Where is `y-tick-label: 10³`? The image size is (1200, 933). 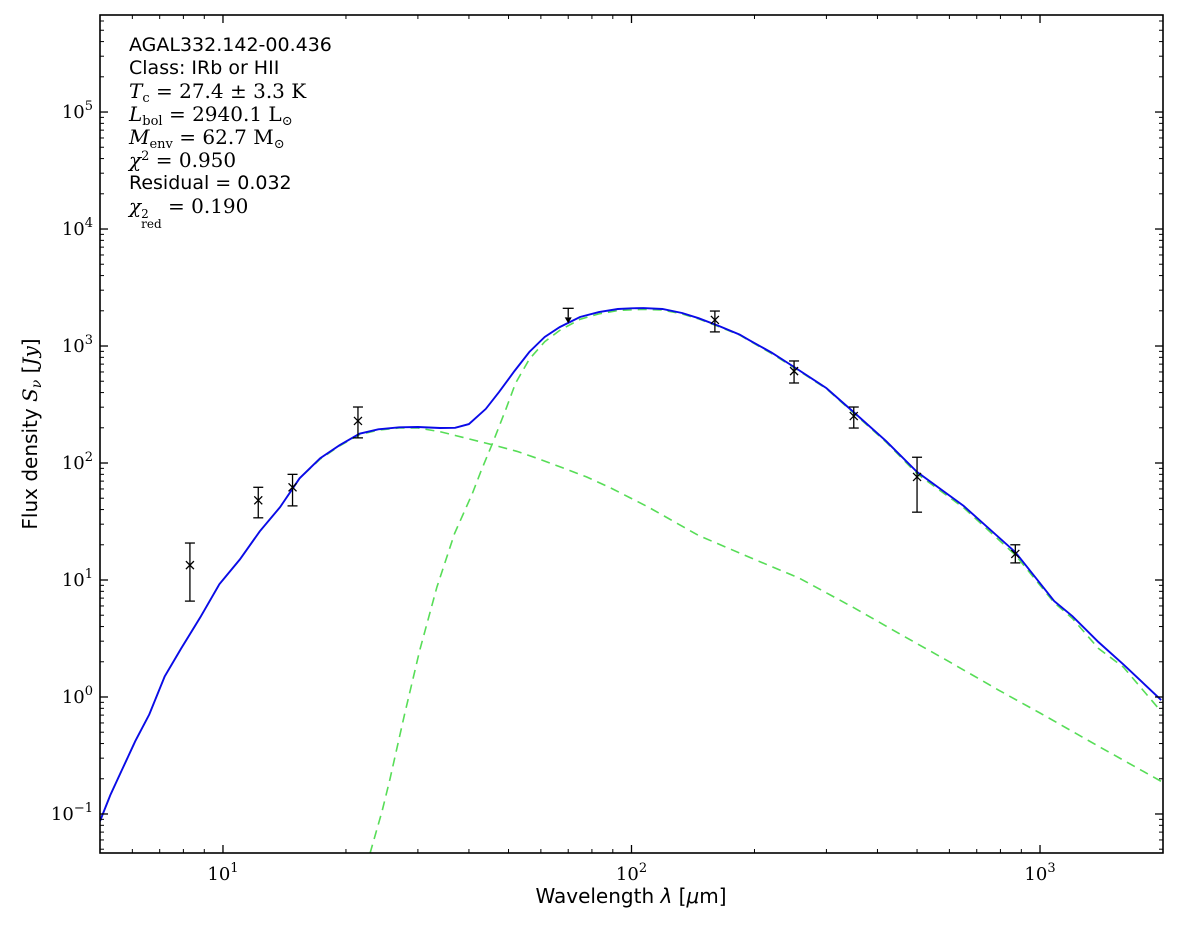
y-tick-label: 10³ is located at coordinates (77, 345).